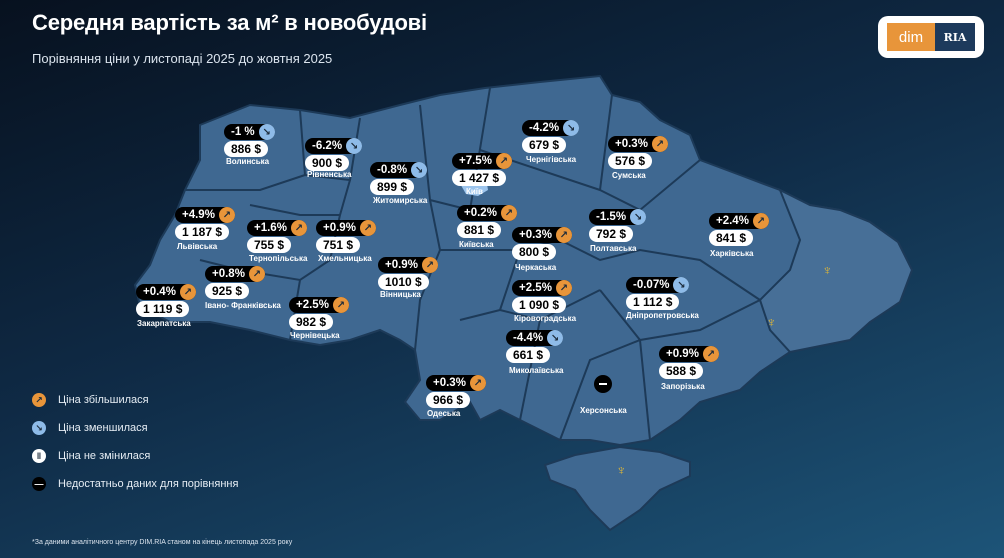 This screenshot has height=558, width=1004. I want to click on region-badge: -4.2% ↘ 679 $, so click(551, 135).